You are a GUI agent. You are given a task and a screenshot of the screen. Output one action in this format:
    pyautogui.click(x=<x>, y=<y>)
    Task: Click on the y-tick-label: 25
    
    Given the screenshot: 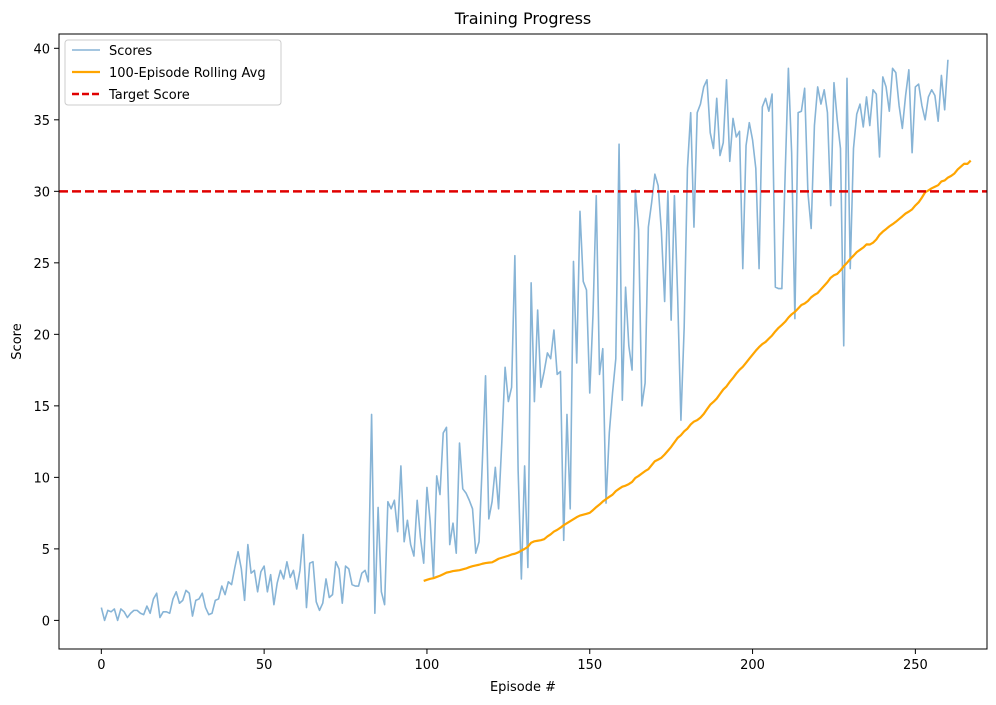 What is the action you would take?
    pyautogui.click(x=41, y=264)
    